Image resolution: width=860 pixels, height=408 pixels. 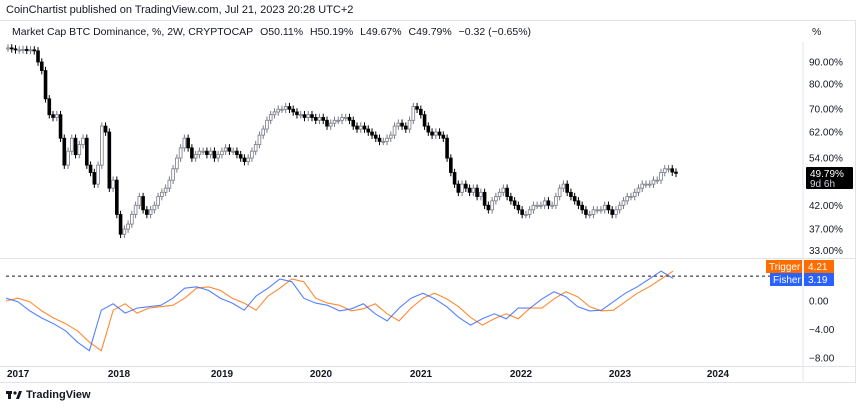 What do you see at coordinates (826, 206) in the screenshot?
I see `price-tick-label: 42.00%` at bounding box center [826, 206].